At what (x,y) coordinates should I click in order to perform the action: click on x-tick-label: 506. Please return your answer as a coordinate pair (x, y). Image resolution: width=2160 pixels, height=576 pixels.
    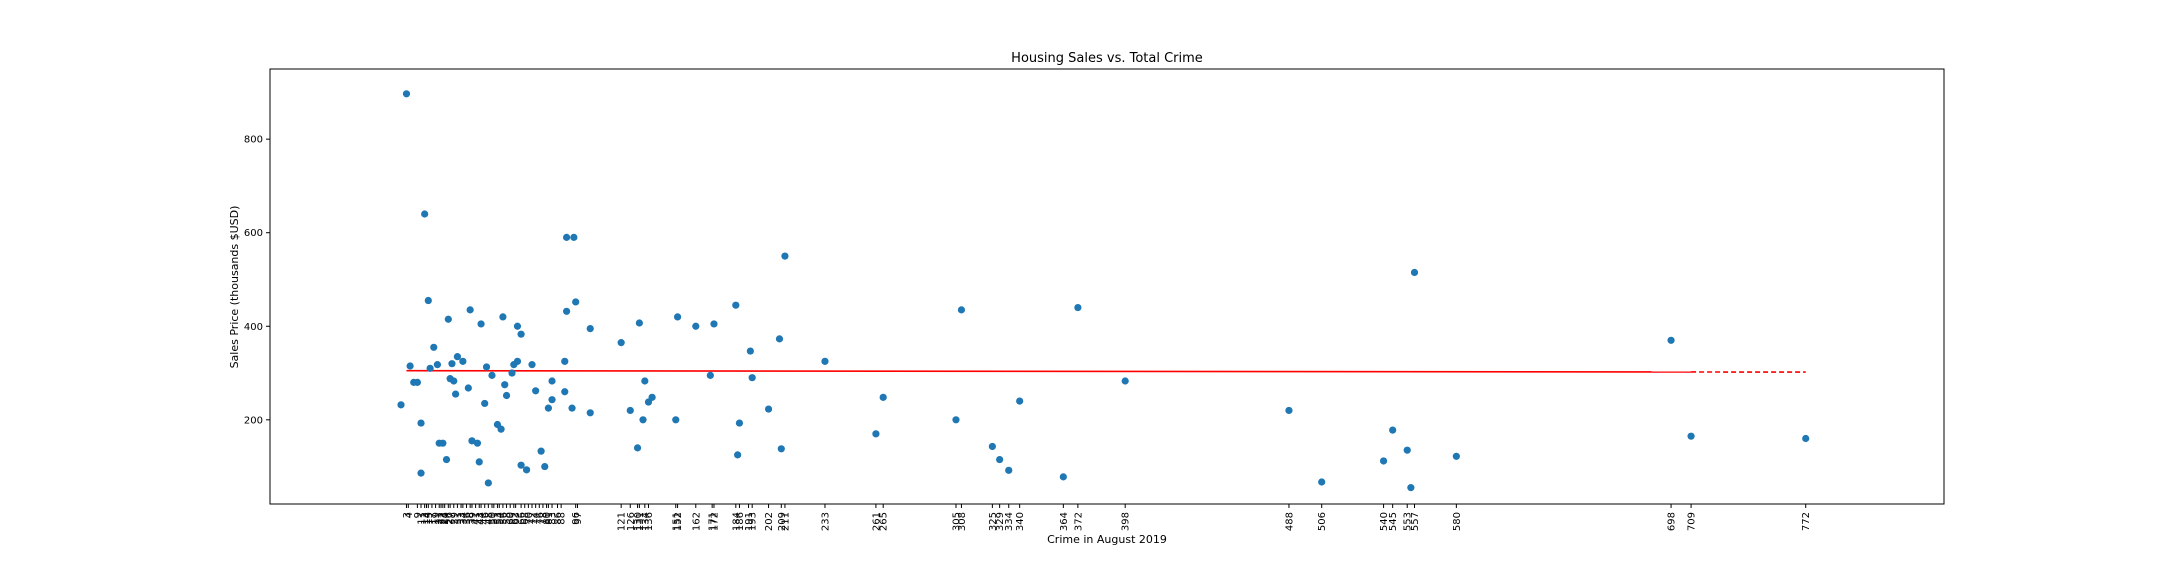
    Looking at the image, I should click on (1322, 521).